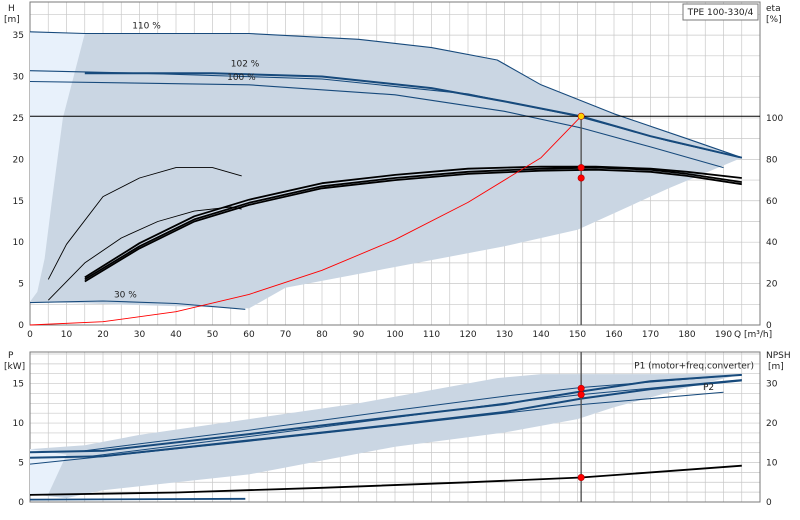 The width and height of the screenshot is (800, 520). What do you see at coordinates (394, 335) in the screenshot?
I see `top-x-tick-label: 100` at bounding box center [394, 335].